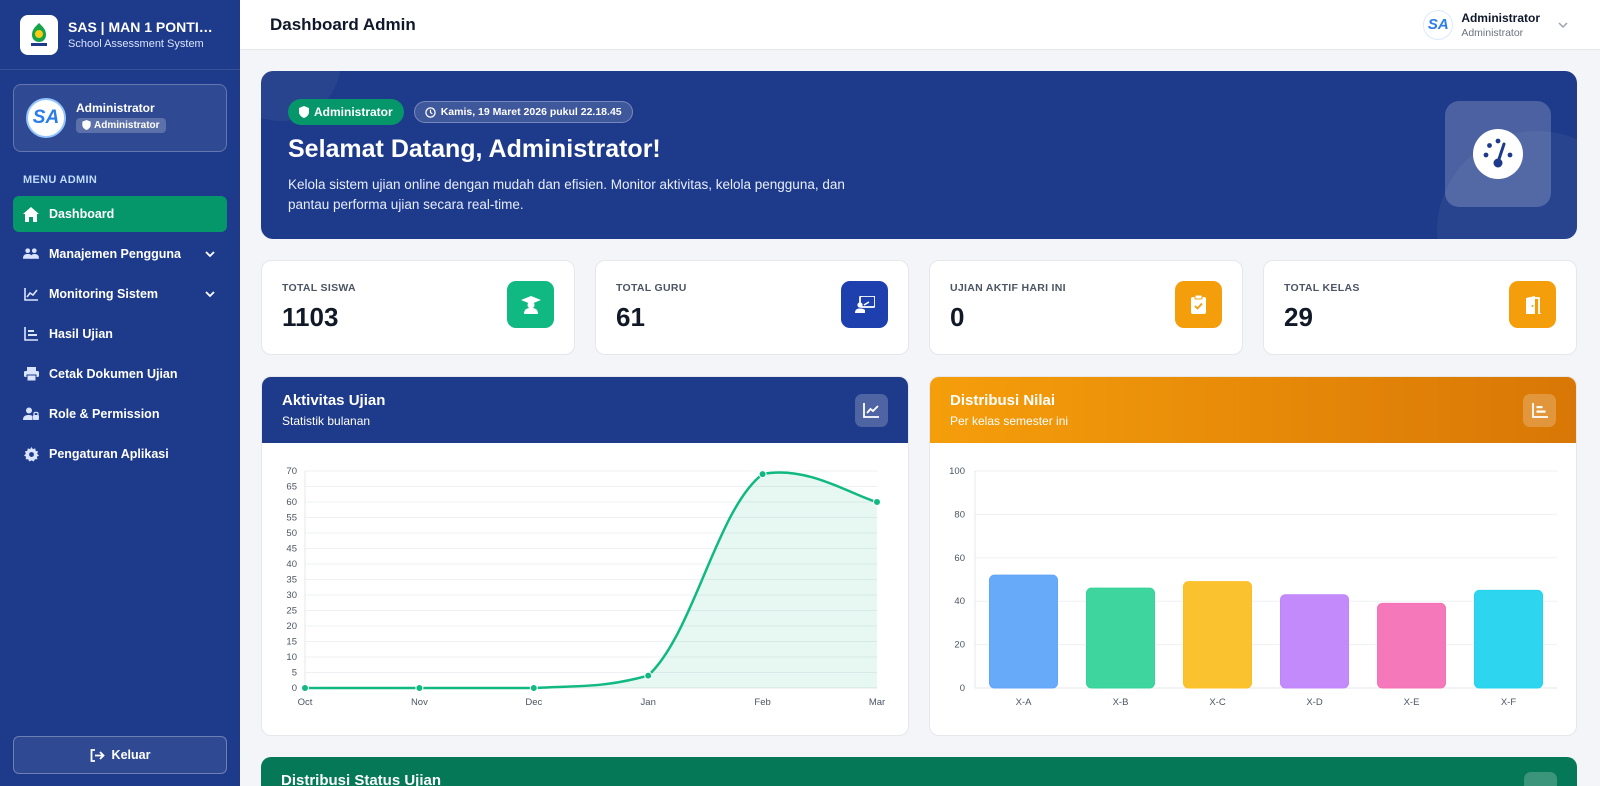  I want to click on x-tick-label: Oct, so click(305, 702).